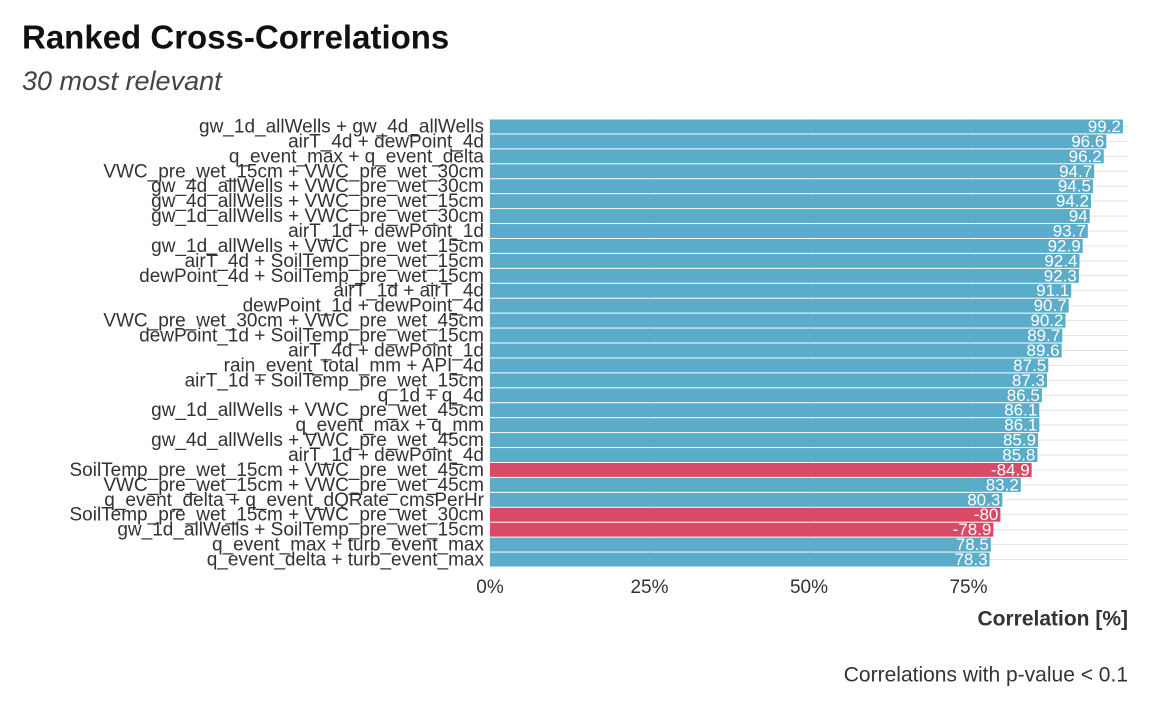  Describe the element at coordinates (1078, 216) in the screenshot. I see `data-label: 94` at that location.